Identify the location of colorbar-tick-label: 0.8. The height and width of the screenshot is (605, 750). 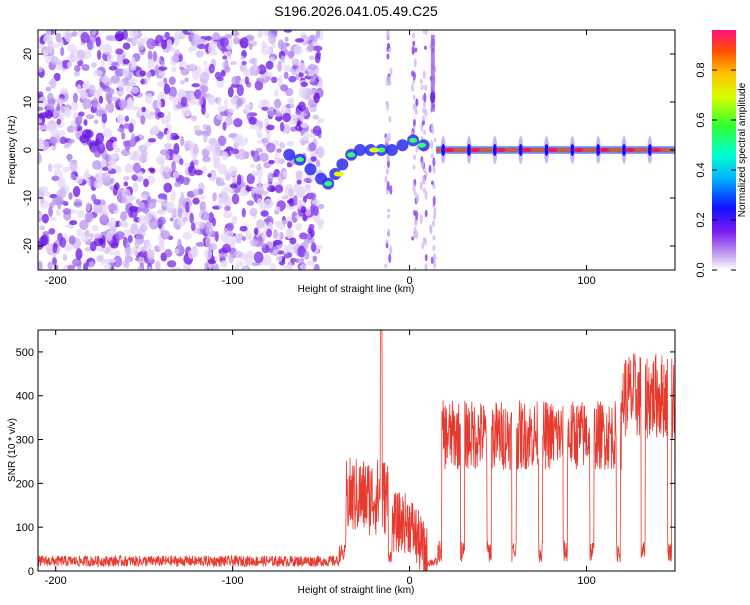
(701, 69).